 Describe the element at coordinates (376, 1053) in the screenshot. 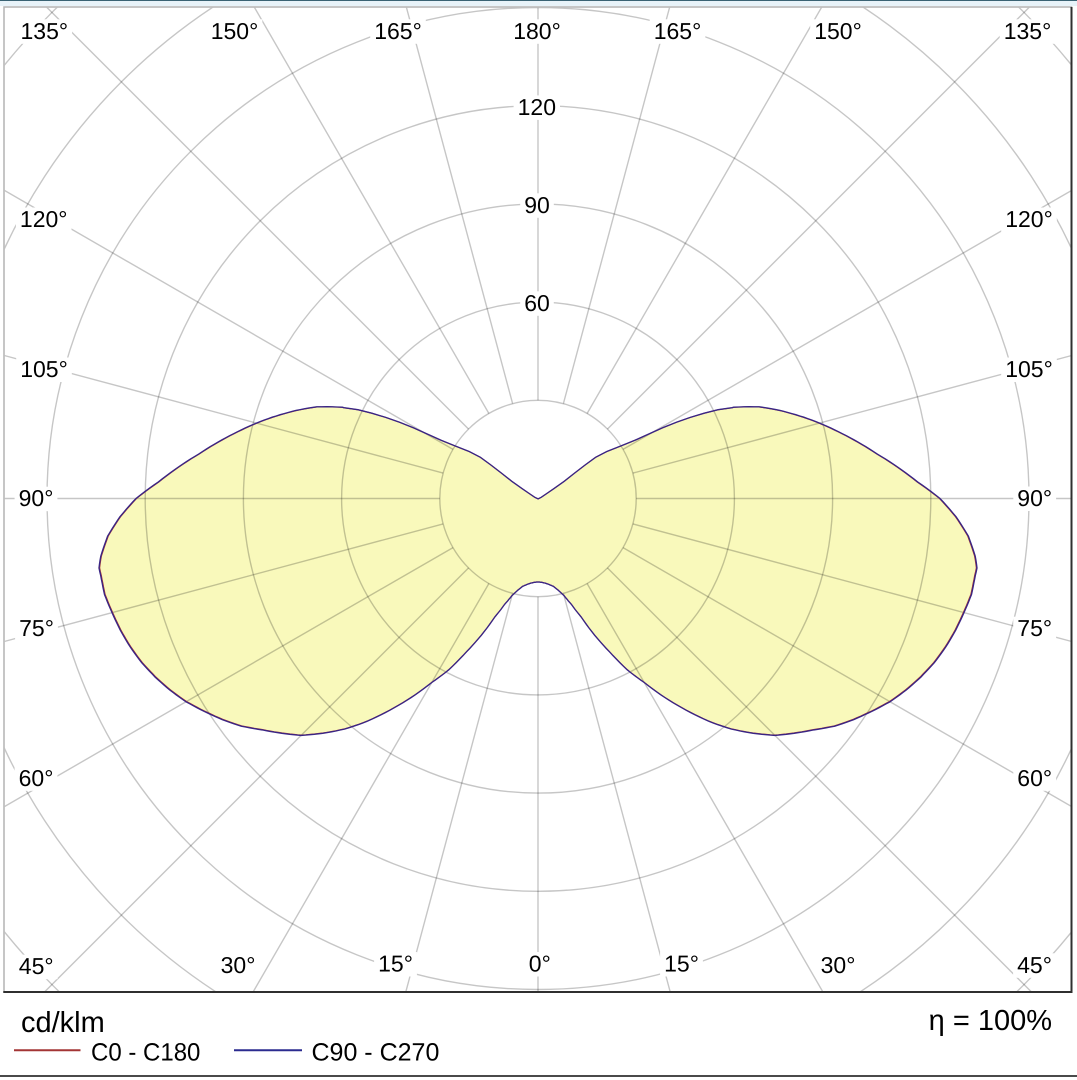

I see `svg-text: C90 - C270` at that location.